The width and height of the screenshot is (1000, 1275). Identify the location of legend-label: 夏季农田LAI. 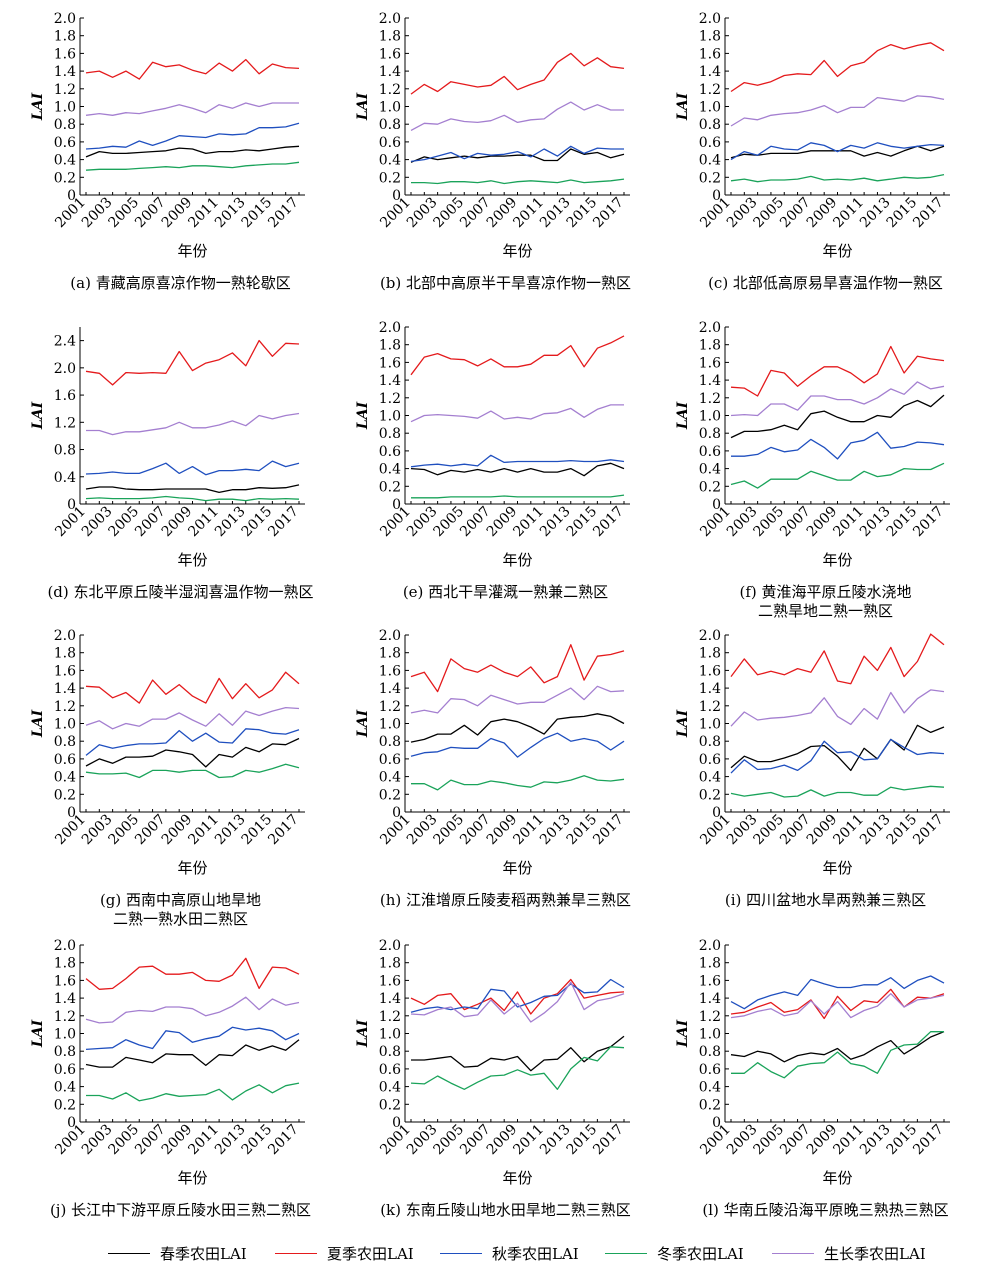
(370, 1253).